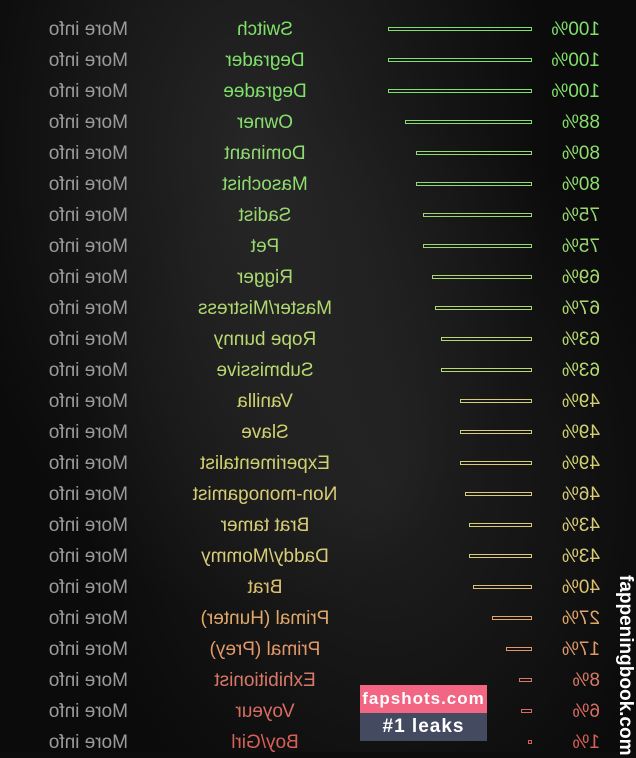  What do you see at coordinates (580, 277) in the screenshot?
I see `result-percent: 69%` at bounding box center [580, 277].